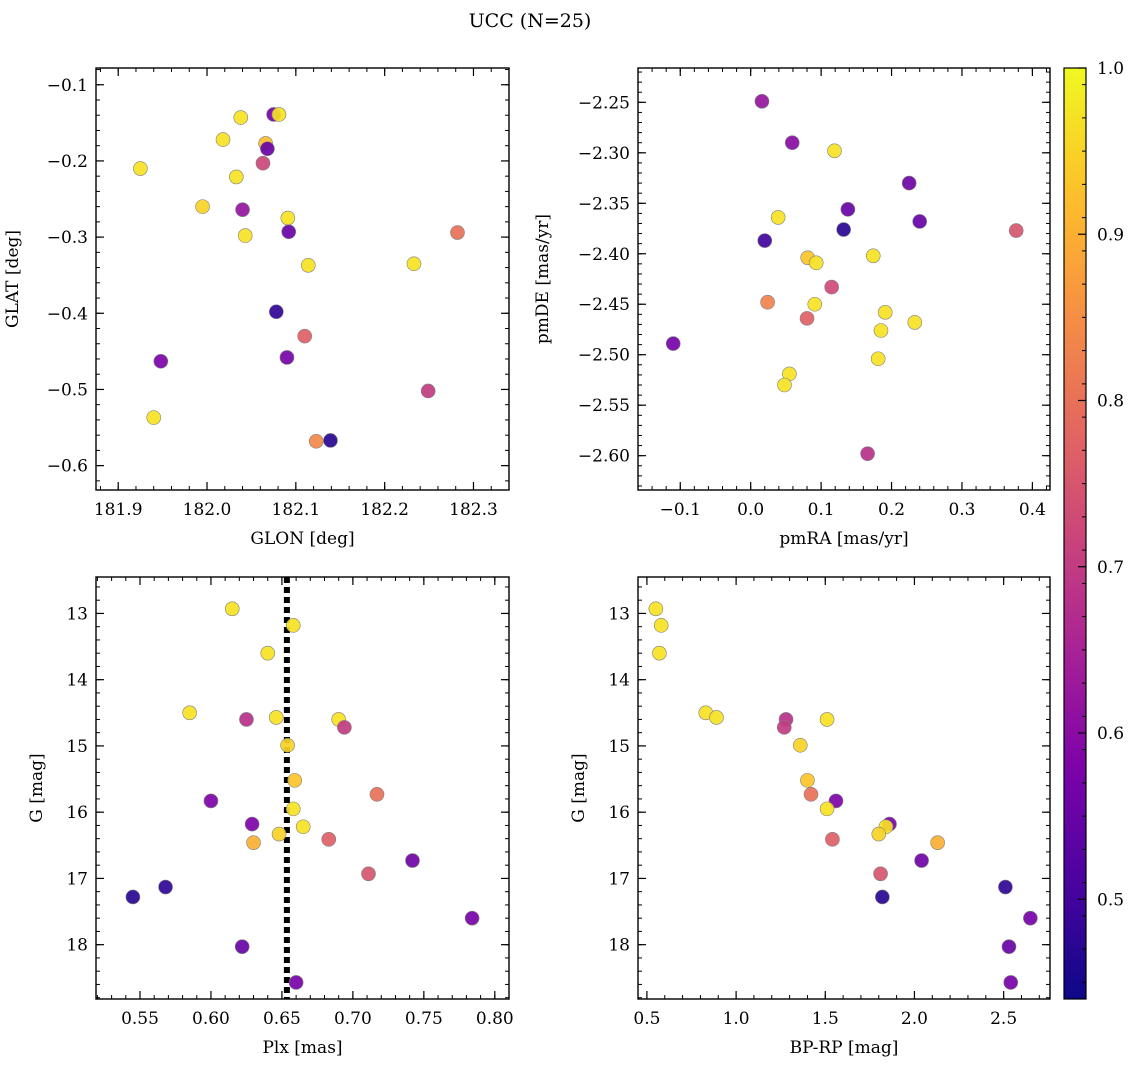 The width and height of the screenshot is (1136, 1067). I want to click on x-tick-label: −0.1, so click(680, 510).